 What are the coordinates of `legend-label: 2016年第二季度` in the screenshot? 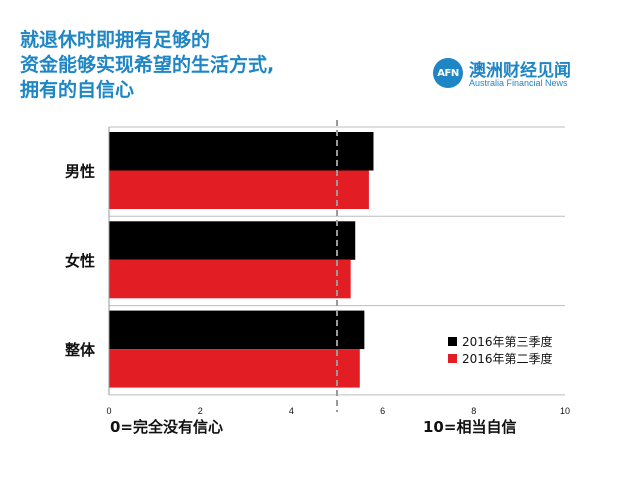 It's located at (507, 358).